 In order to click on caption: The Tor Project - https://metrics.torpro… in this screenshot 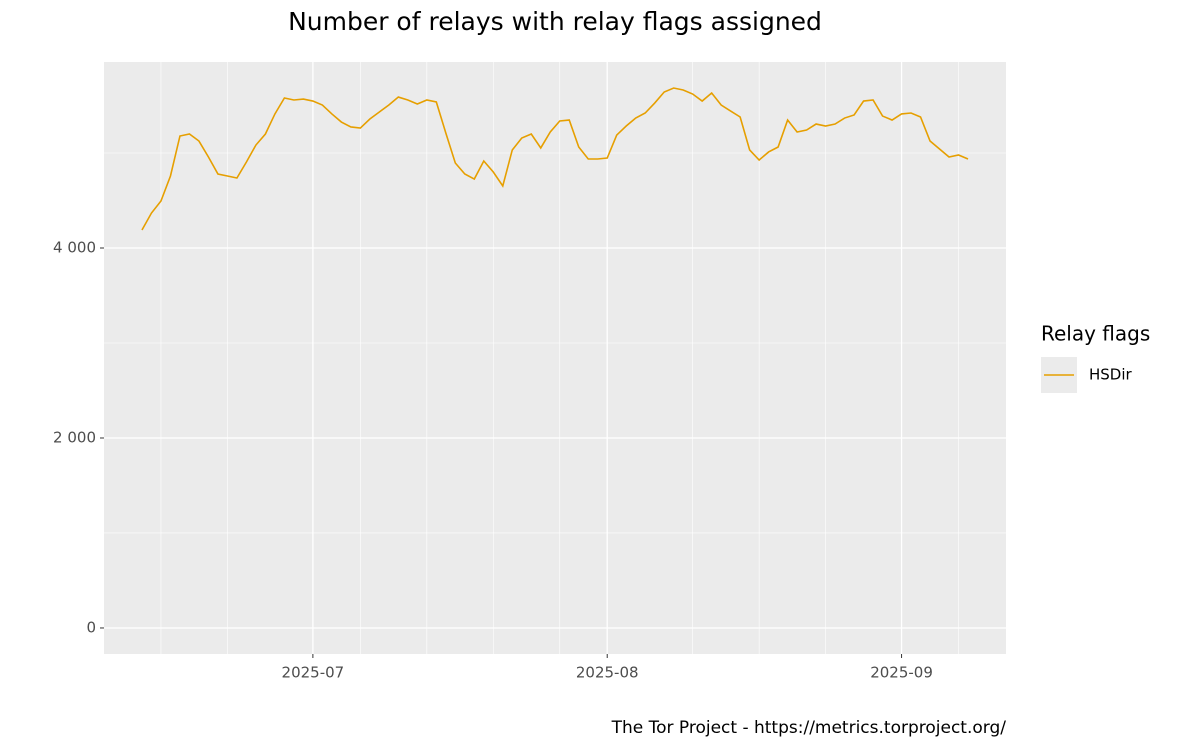, I will do `click(809, 728)`.